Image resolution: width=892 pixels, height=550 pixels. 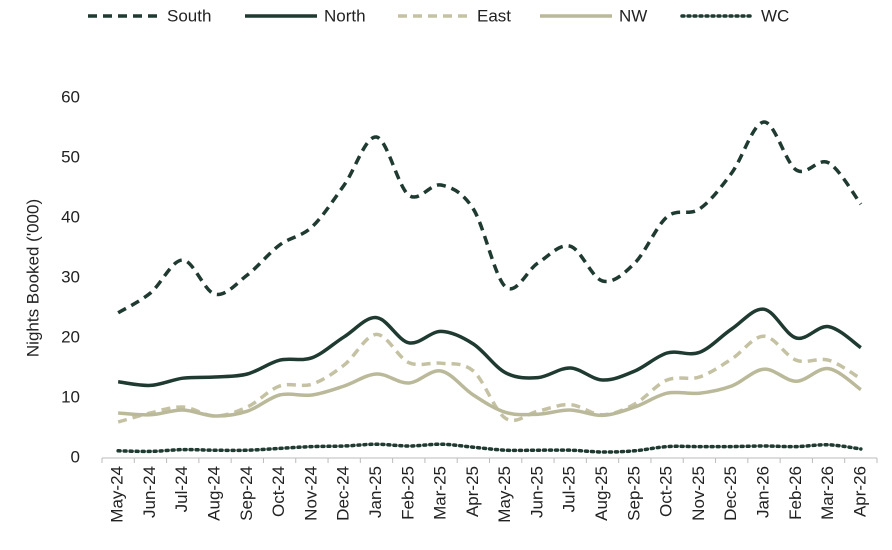 I want to click on y-tick-label: 10, so click(x=70, y=396).